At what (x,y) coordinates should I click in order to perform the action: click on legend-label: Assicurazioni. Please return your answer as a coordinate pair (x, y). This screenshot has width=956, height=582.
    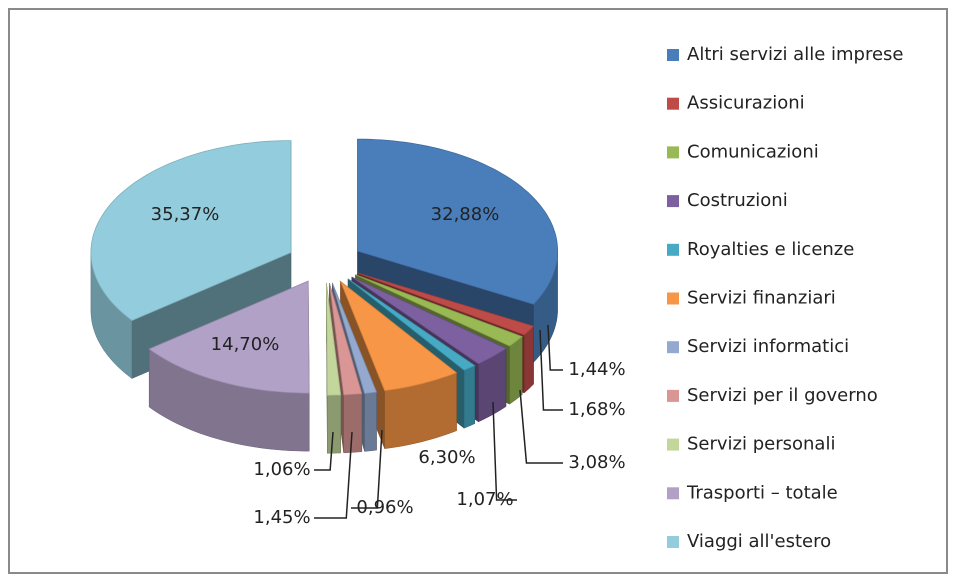
    Looking at the image, I should click on (746, 103).